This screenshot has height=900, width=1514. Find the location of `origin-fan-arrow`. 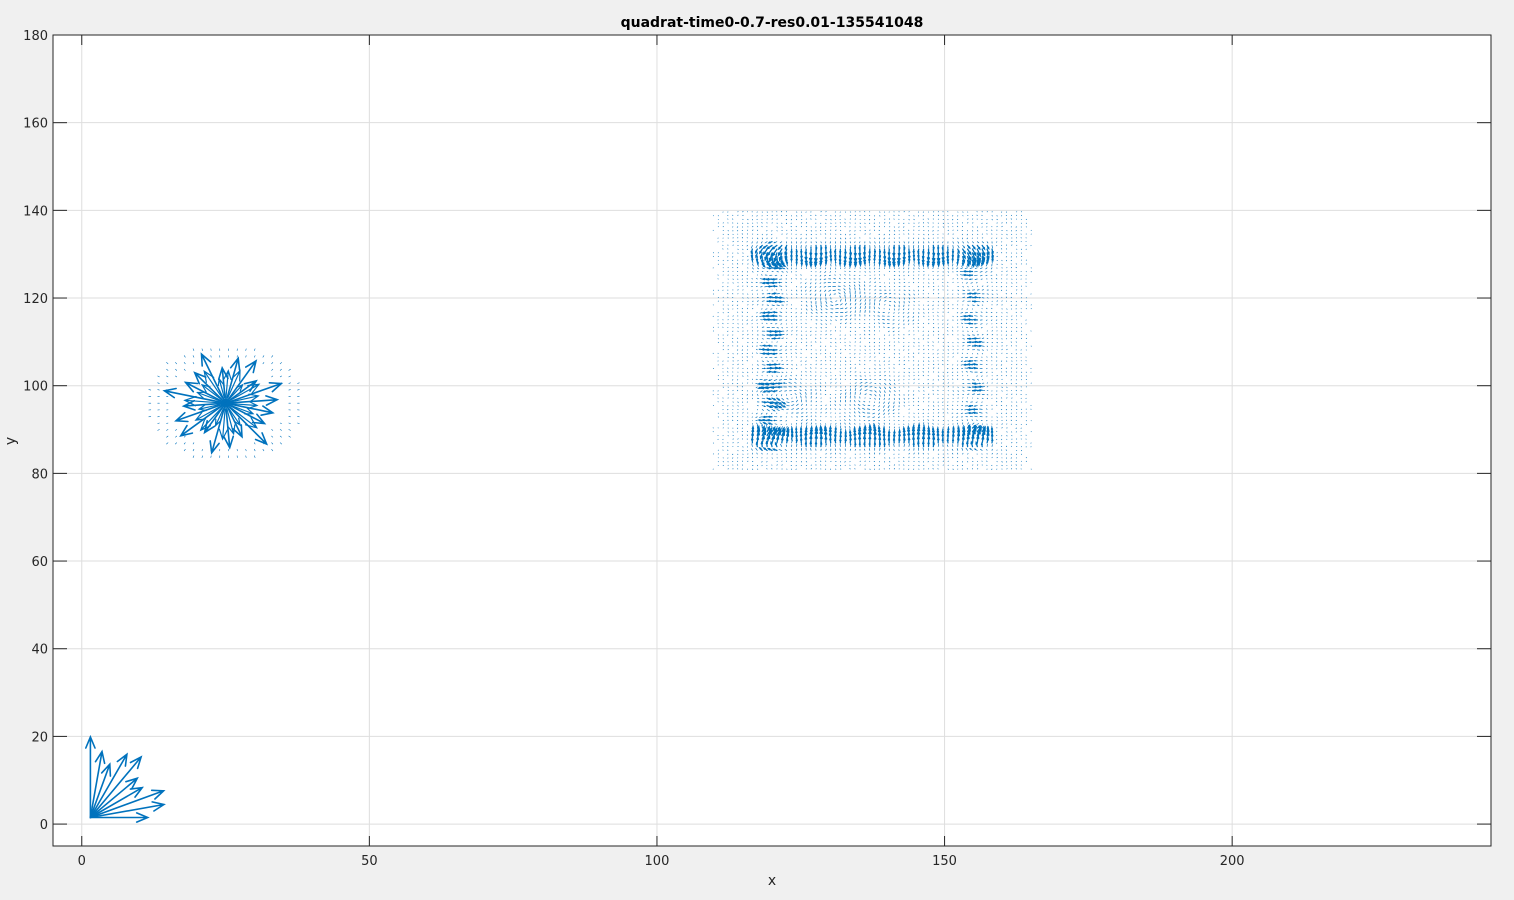

origin-fan-arrow is located at coordinates (108, 785).